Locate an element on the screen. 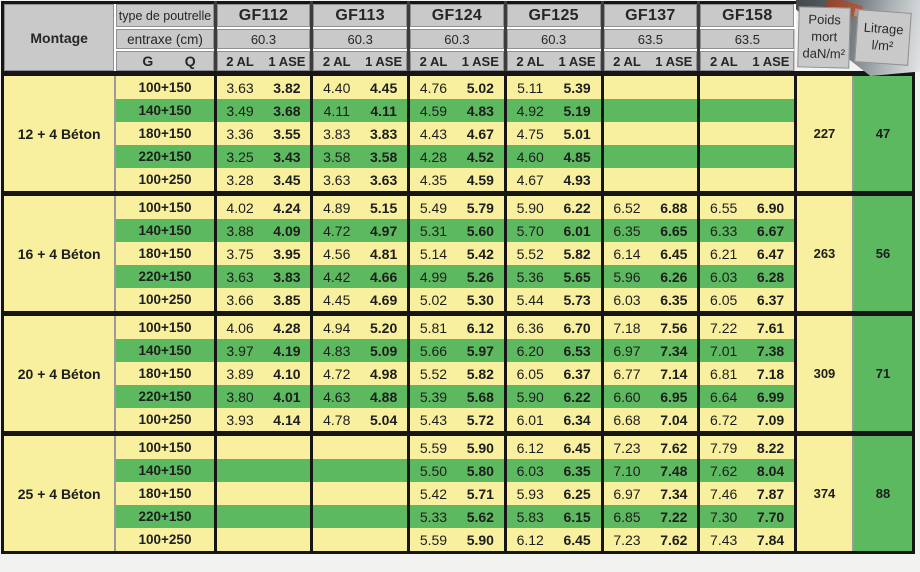  value-cell-1ase: 7.62 is located at coordinates (674, 445).